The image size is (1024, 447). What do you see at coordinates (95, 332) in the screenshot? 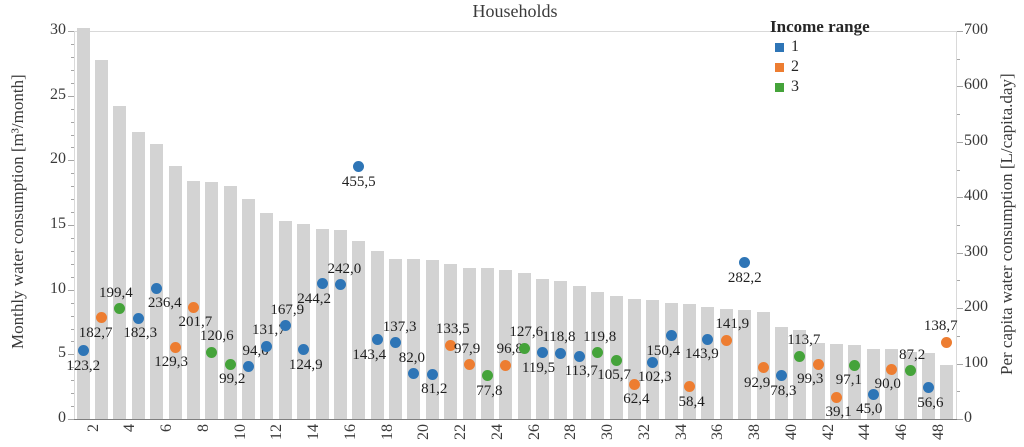
I see `data-label: 182,7` at bounding box center [95, 332].